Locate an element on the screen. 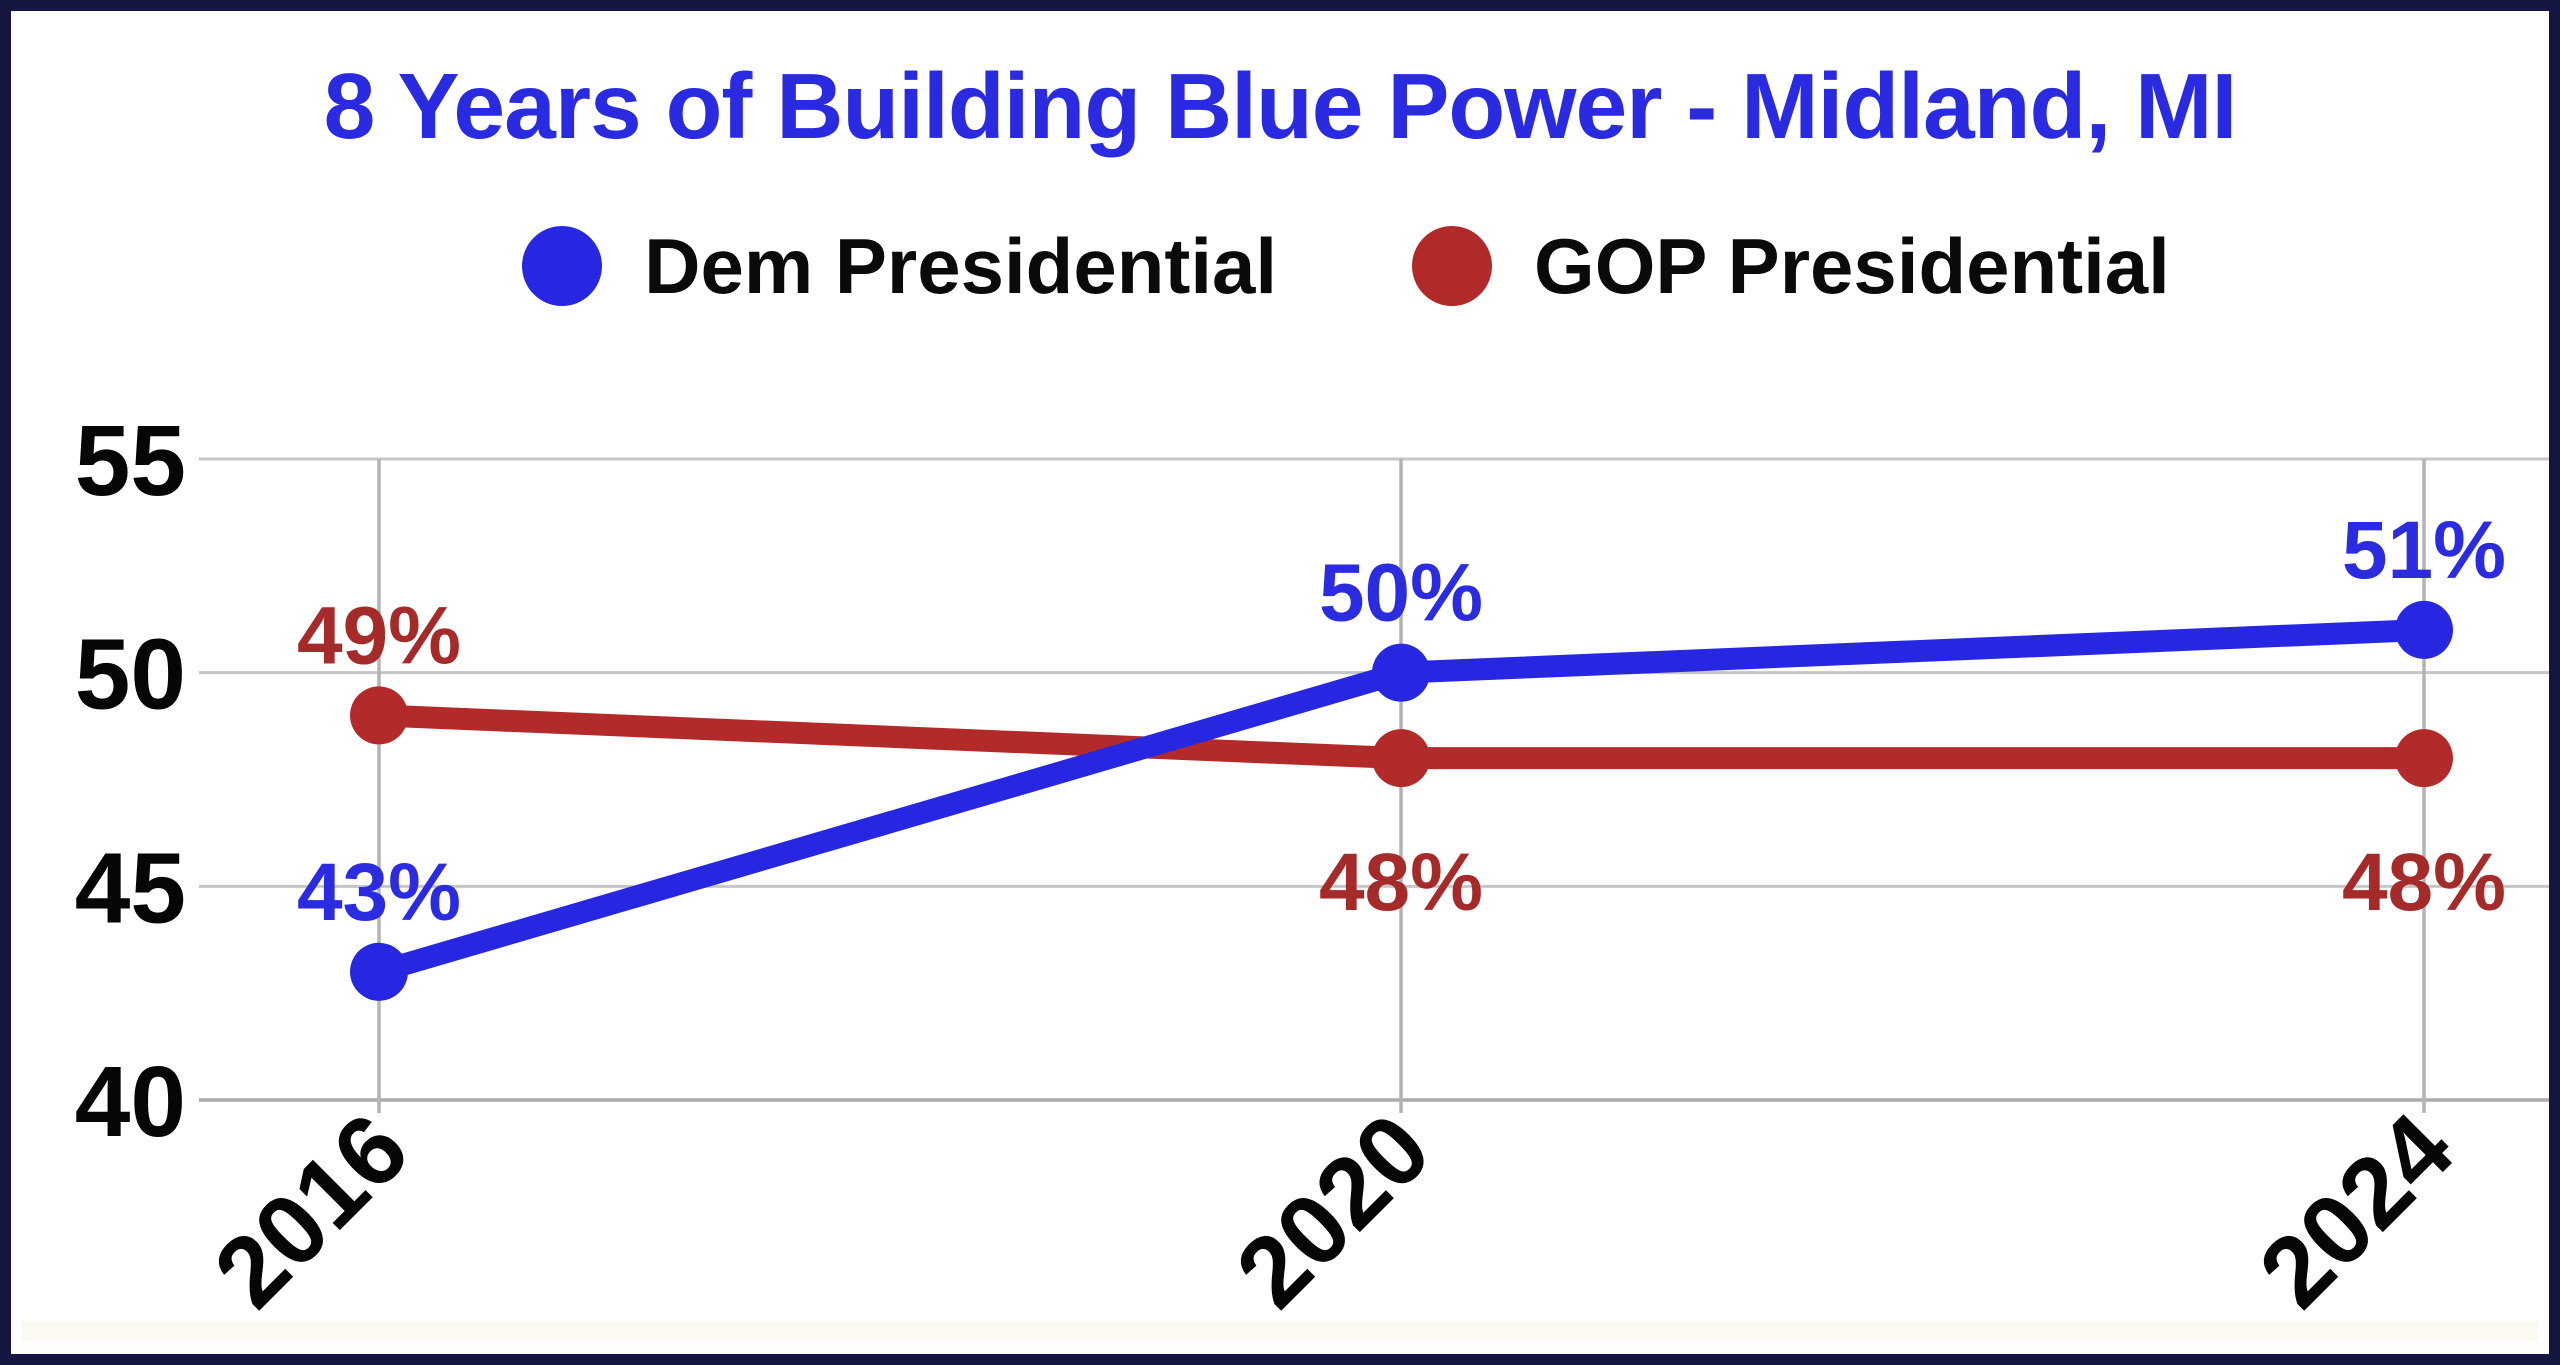 This screenshot has height=1365, width=2560. legend-item-dem: Dem Presidential is located at coordinates (899, 266).